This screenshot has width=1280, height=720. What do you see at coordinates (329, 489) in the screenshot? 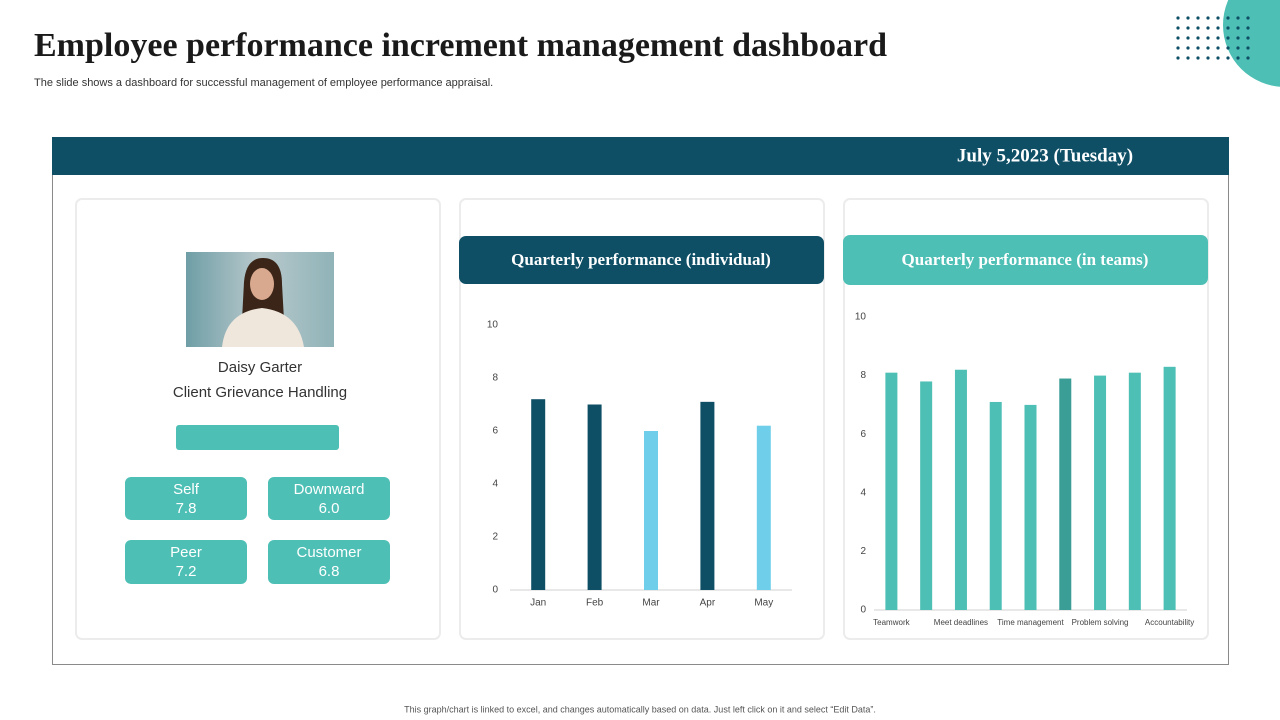
I see `rating-label: Downward` at bounding box center [329, 489].